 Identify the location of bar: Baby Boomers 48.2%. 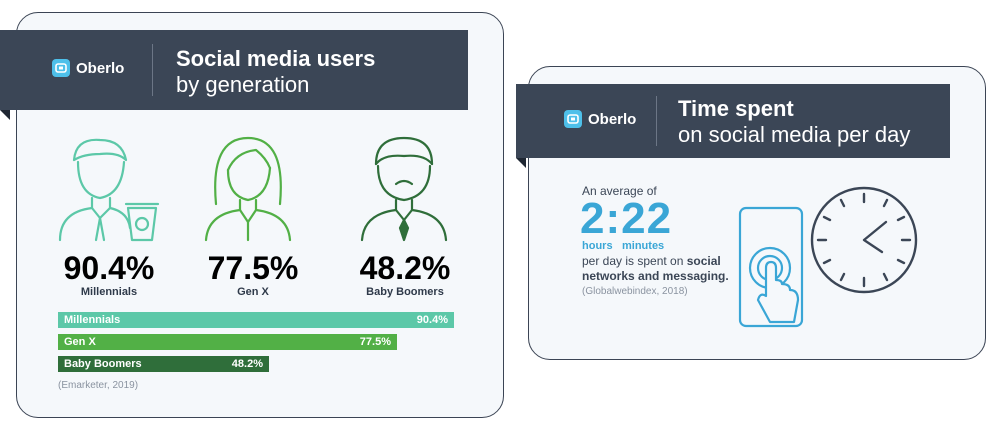
(163, 364).